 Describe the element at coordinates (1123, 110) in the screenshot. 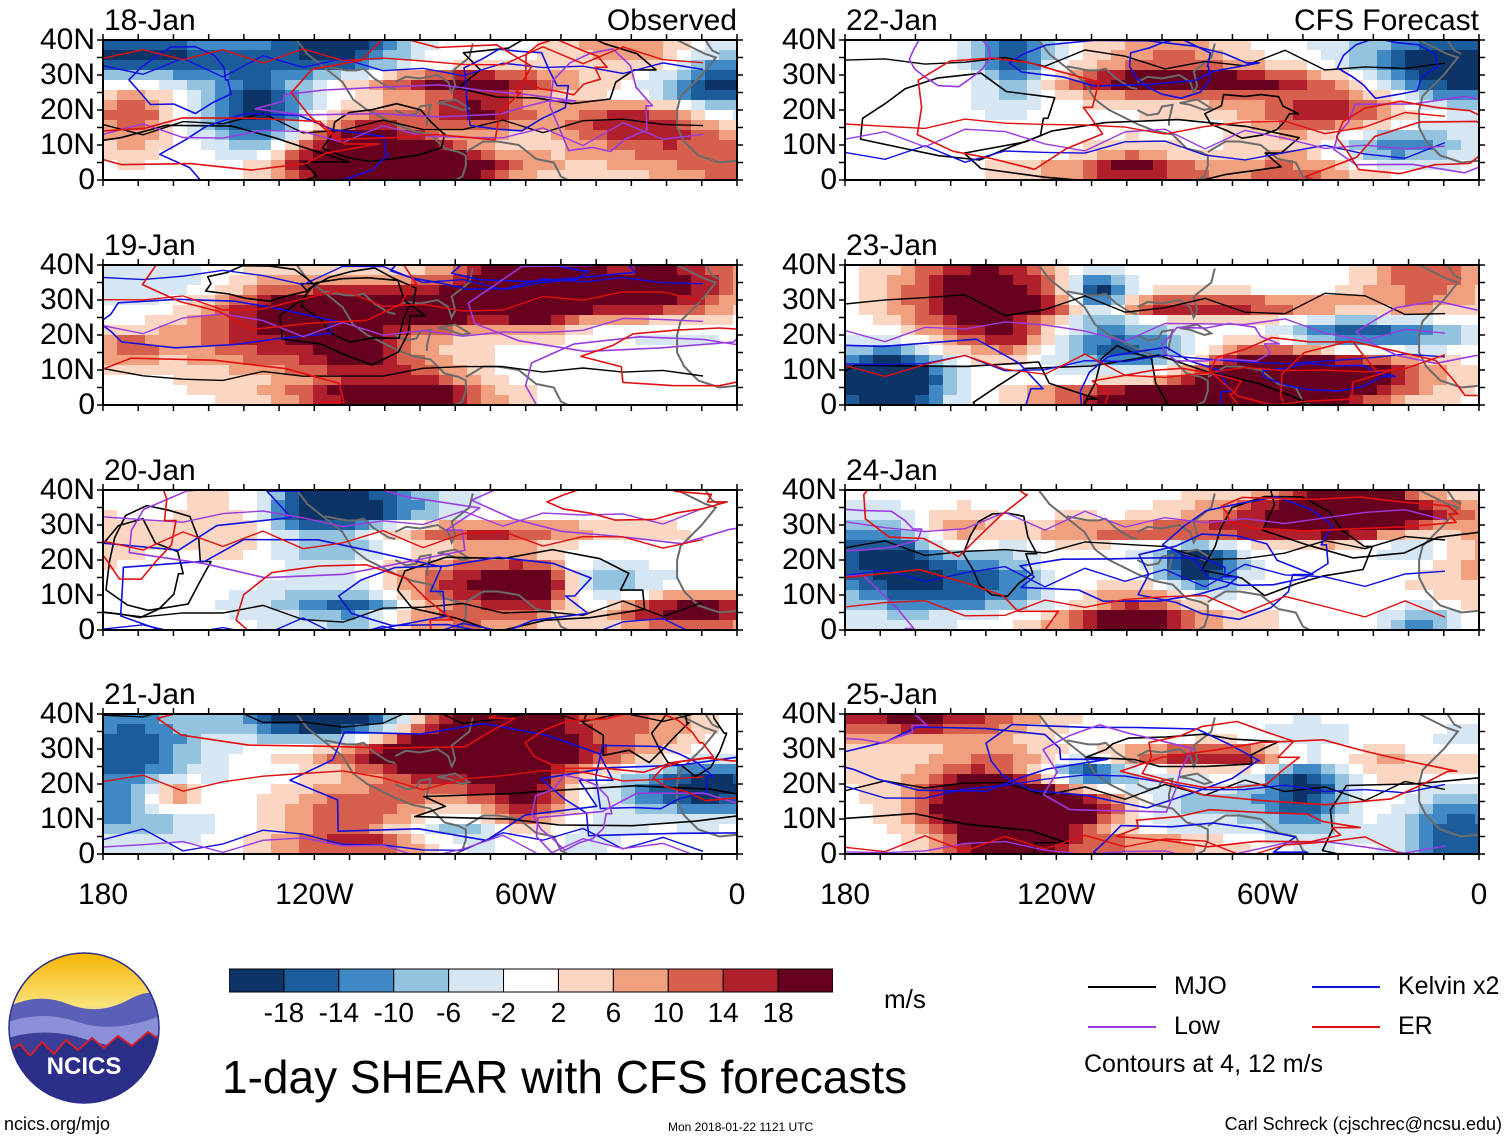

I see `coastline` at that location.